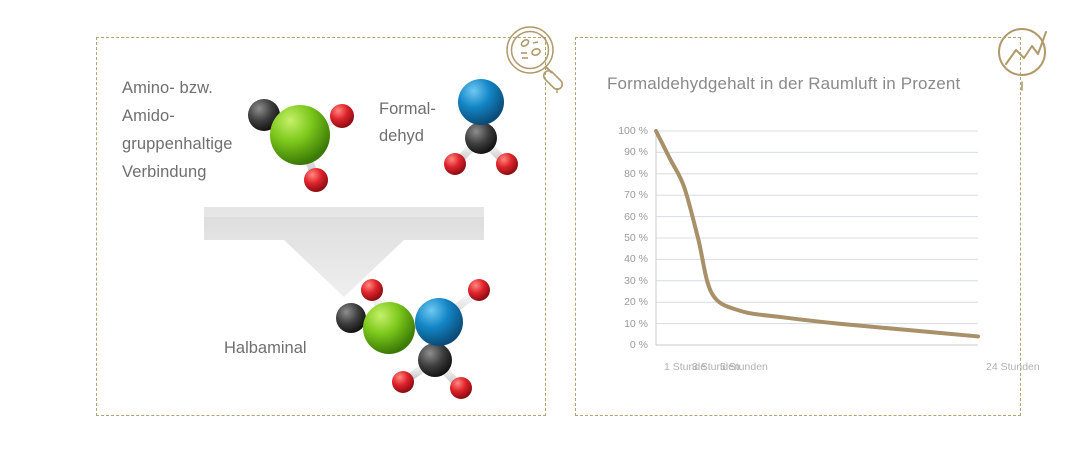 Image resolution: width=1080 pixels, height=462 pixels. What do you see at coordinates (636, 152) in the screenshot?
I see `y-tick-label: 90 %` at bounding box center [636, 152].